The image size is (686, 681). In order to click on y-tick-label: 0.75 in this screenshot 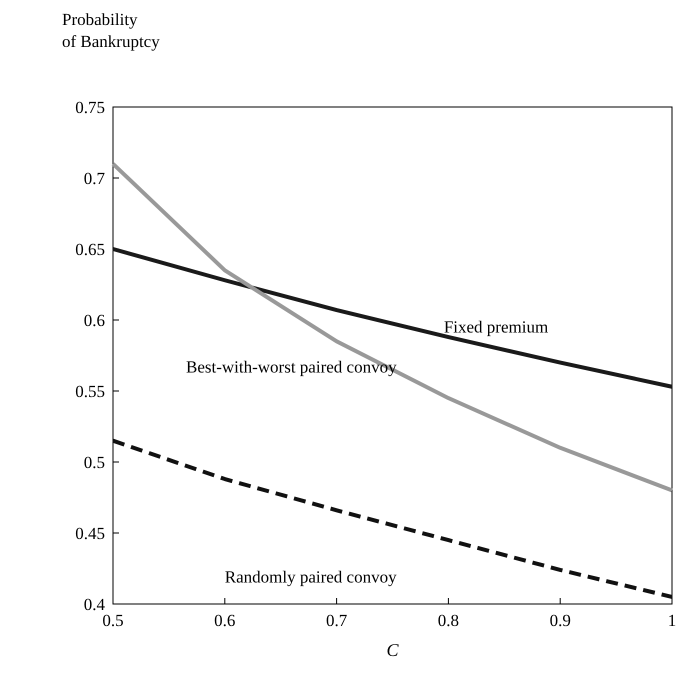, I will do `click(90, 107)`.